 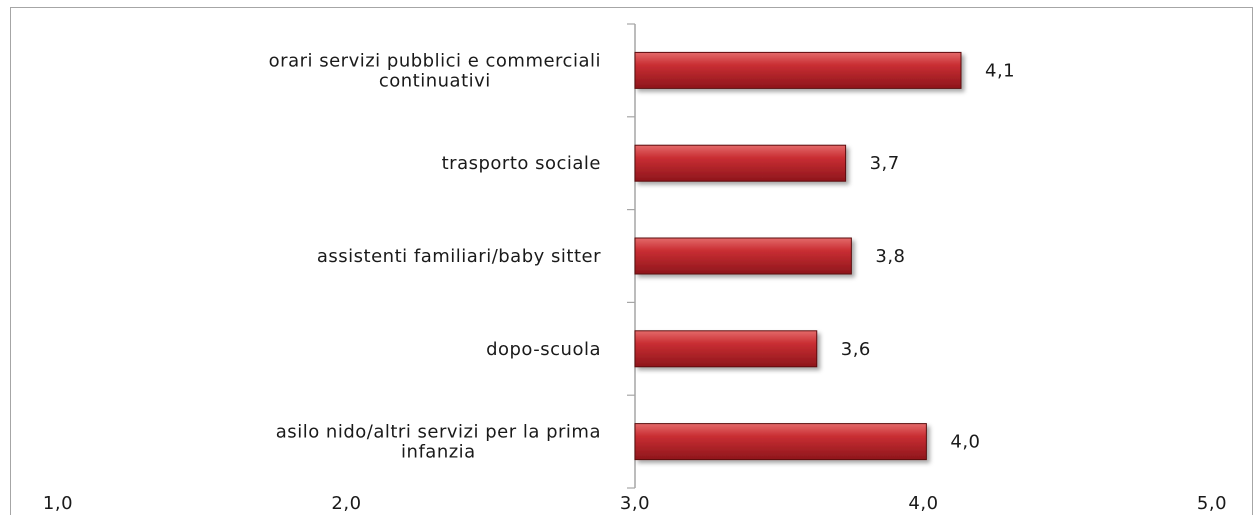 I want to click on data-label: 3,7, so click(x=885, y=163).